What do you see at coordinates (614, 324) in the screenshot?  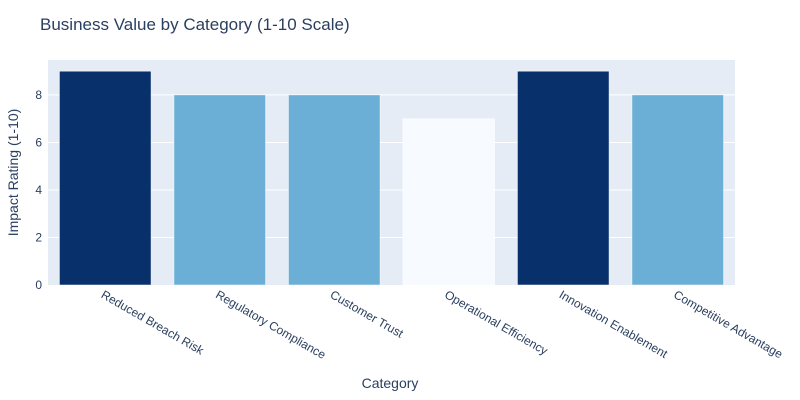 I see `x-tick-label: Innovation Enablement` at bounding box center [614, 324].